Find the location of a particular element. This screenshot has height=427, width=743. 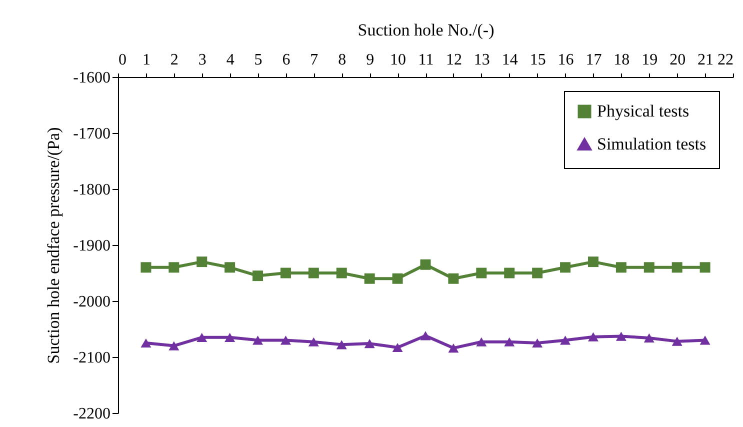

x-tick-label: 8 is located at coordinates (342, 60).